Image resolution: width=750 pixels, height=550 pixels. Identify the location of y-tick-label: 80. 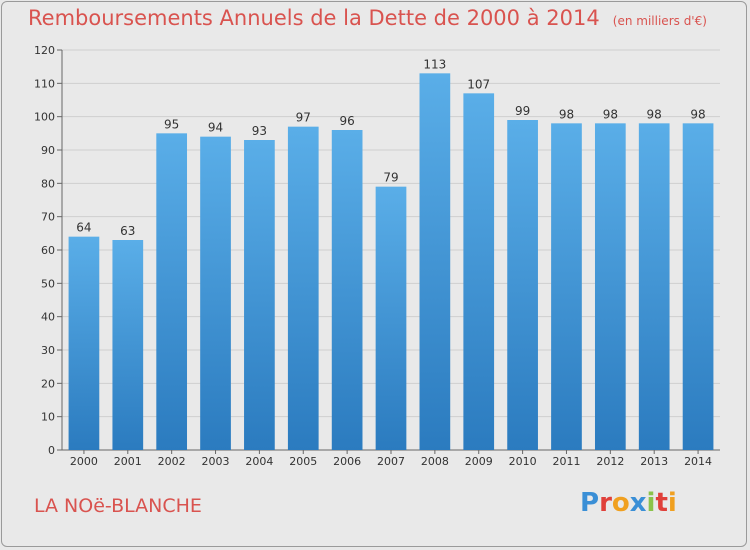
(48, 183).